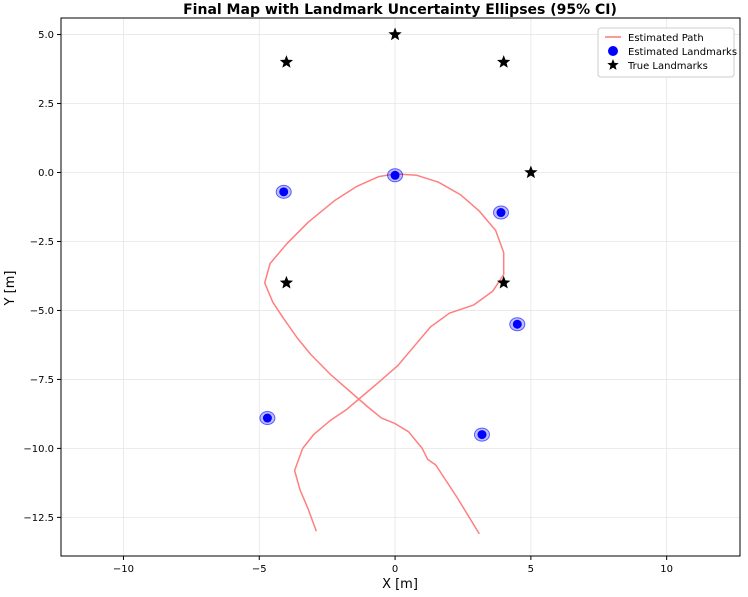  I want to click on y-tick-label: −5.0, so click(42, 311).